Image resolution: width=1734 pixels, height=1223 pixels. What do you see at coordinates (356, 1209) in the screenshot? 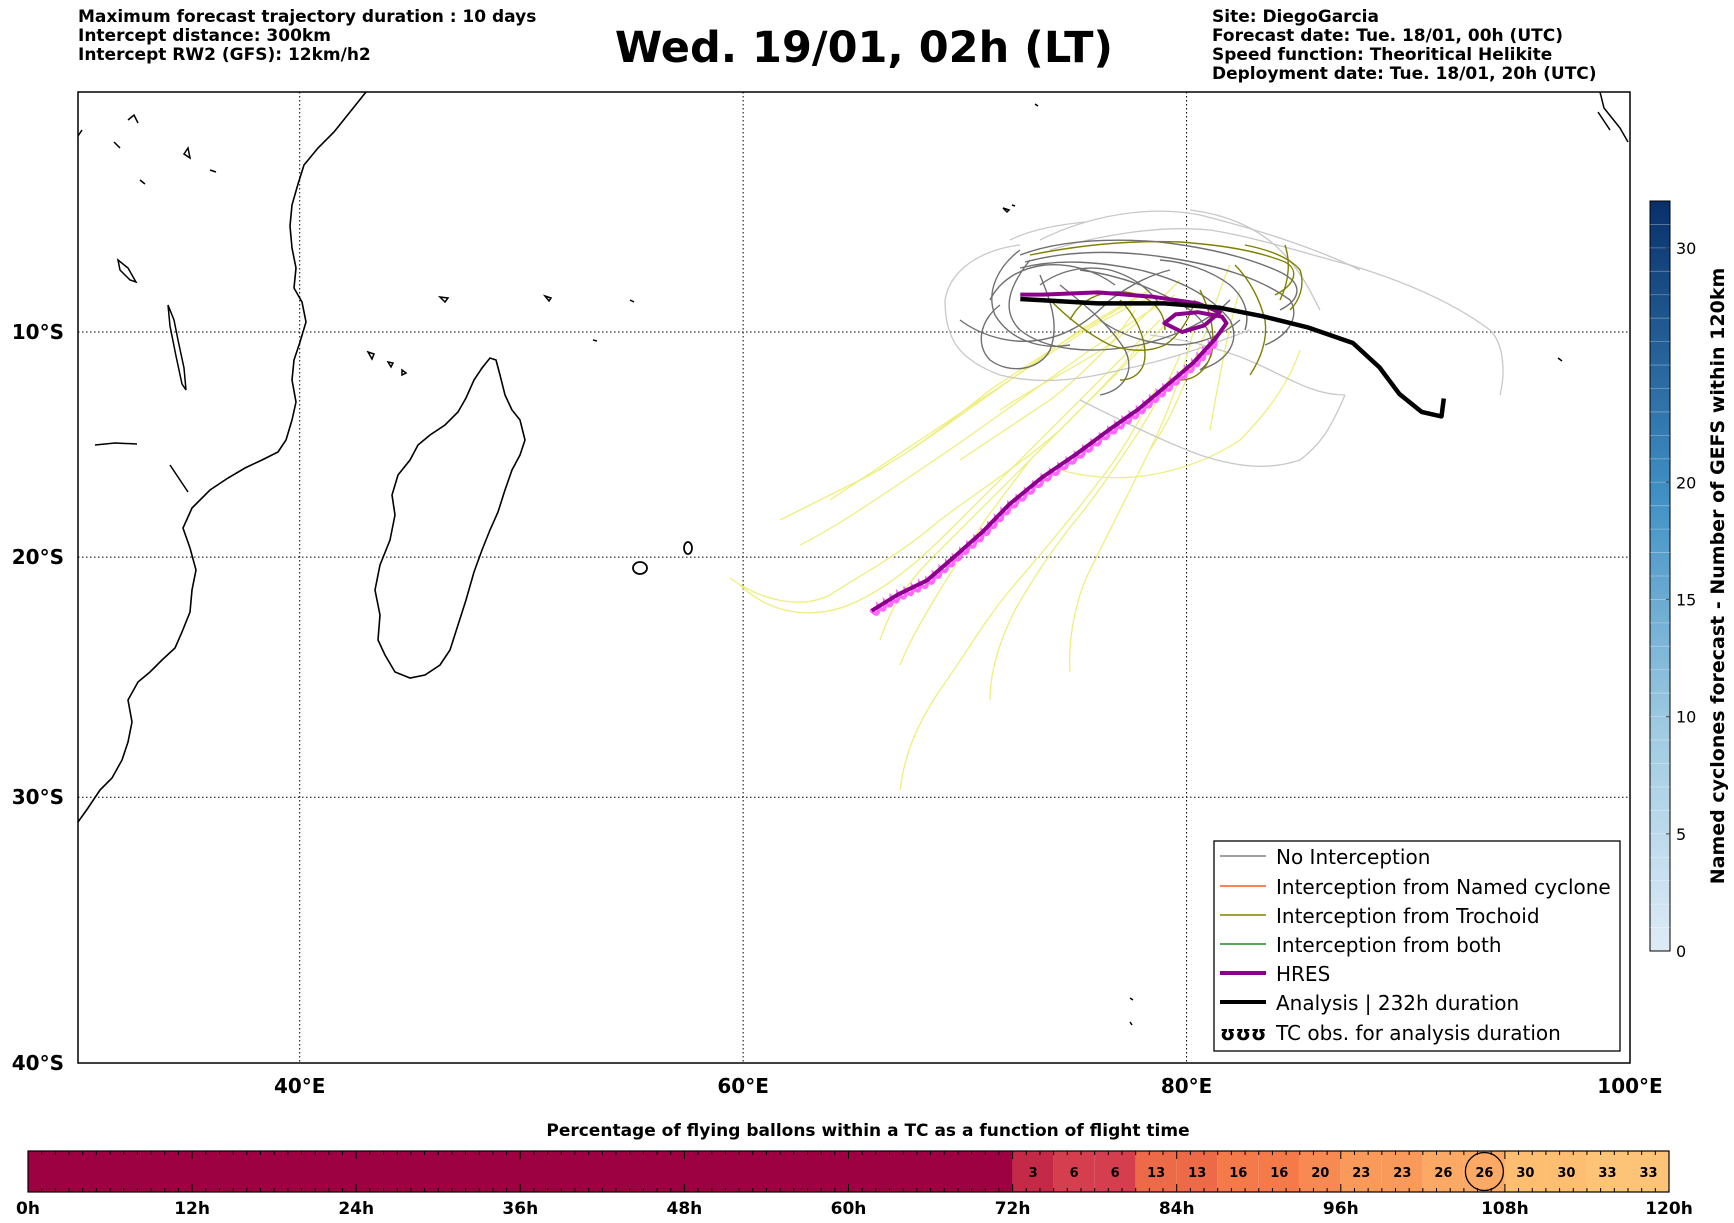
I see `timeline-hour-label: 24h` at bounding box center [356, 1209].